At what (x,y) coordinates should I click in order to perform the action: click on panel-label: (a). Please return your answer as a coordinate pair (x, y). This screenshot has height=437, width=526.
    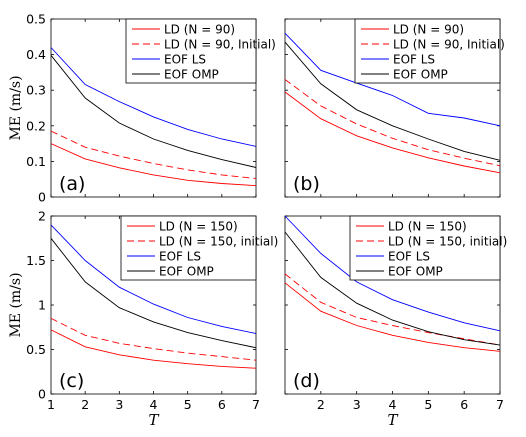
    Looking at the image, I should click on (72, 184).